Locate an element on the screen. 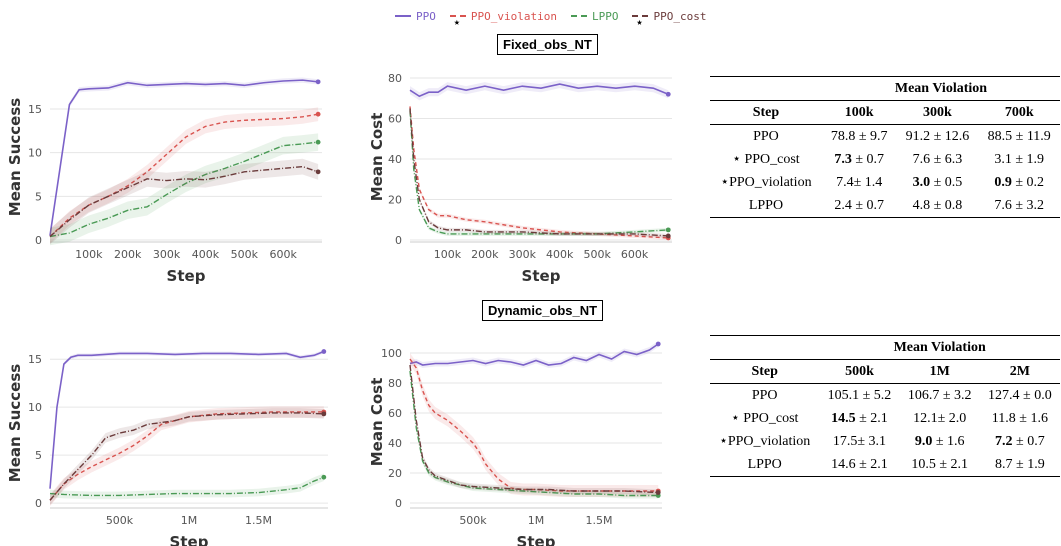  cell-text: 4.8 ± 0.8 is located at coordinates (937, 205).